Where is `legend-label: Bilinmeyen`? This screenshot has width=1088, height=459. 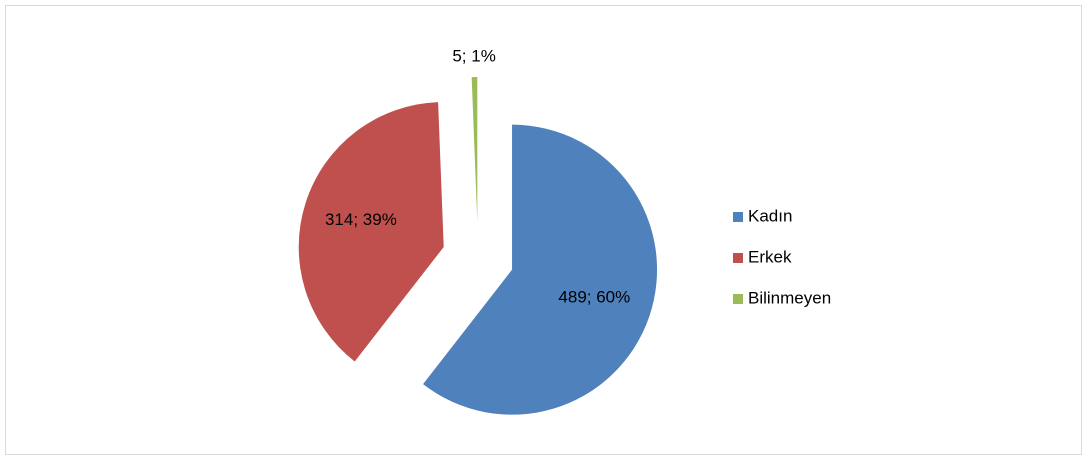 legend-label: Bilinmeyen is located at coordinates (789, 297).